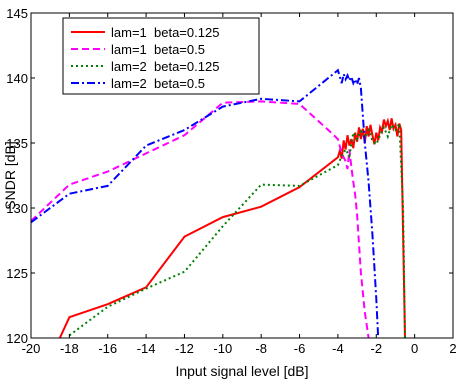 This screenshot has height=383, width=468. Describe the element at coordinates (17, 338) in the screenshot. I see `y-tick-label: 120` at that location.